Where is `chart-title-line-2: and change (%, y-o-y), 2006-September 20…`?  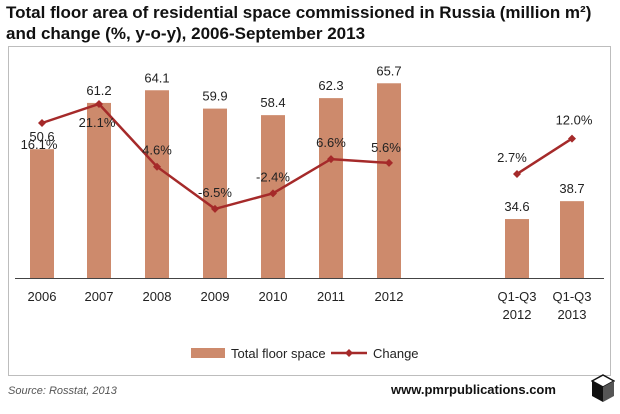
chart-title-line-2: and change (%, y-o-y), 2006-September 20… is located at coordinates (186, 33).